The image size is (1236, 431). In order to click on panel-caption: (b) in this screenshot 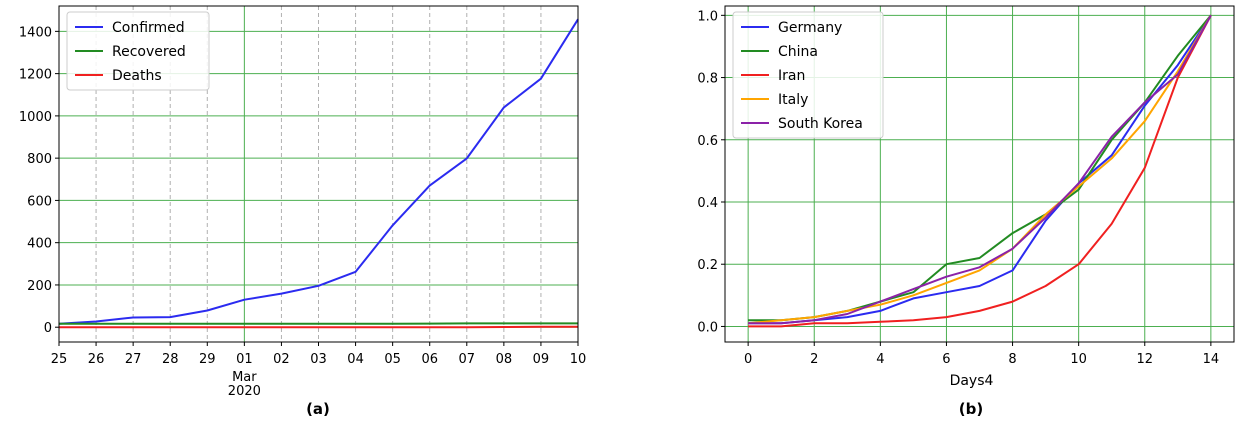, I will do `click(971, 409)`.